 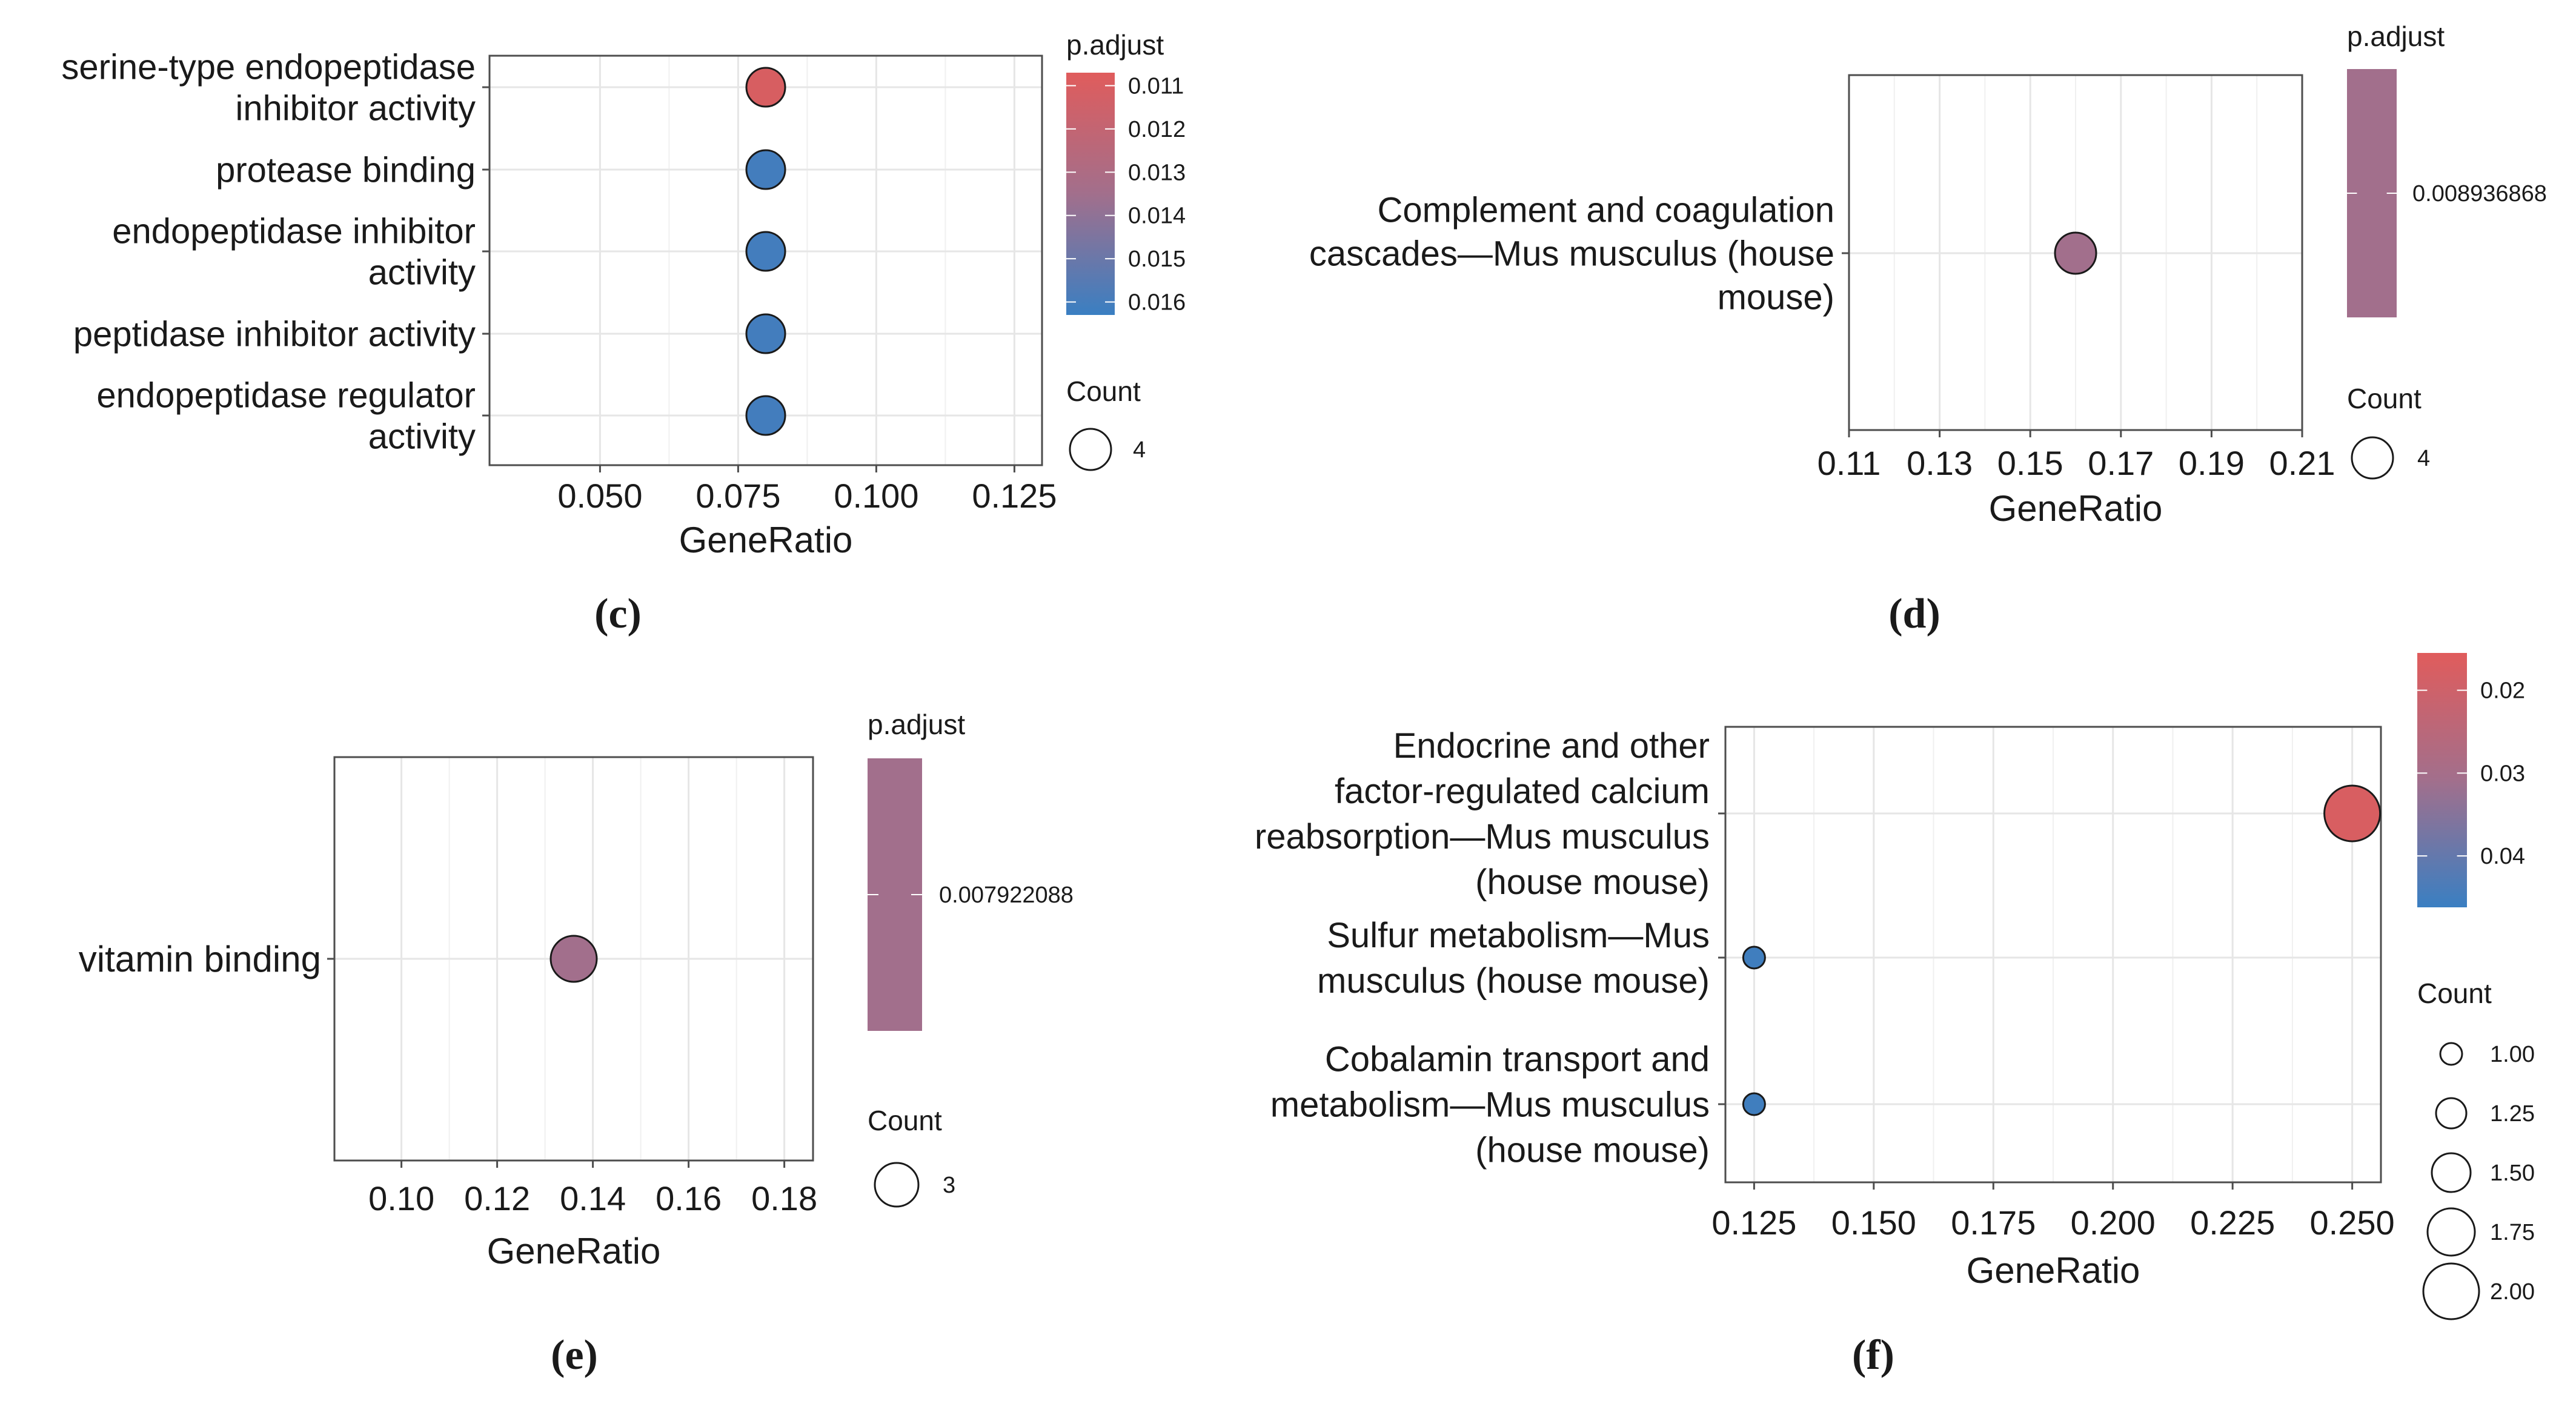 What do you see at coordinates (1522, 792) in the screenshot?
I see `y-category-label: factor-regulated calcium` at bounding box center [1522, 792].